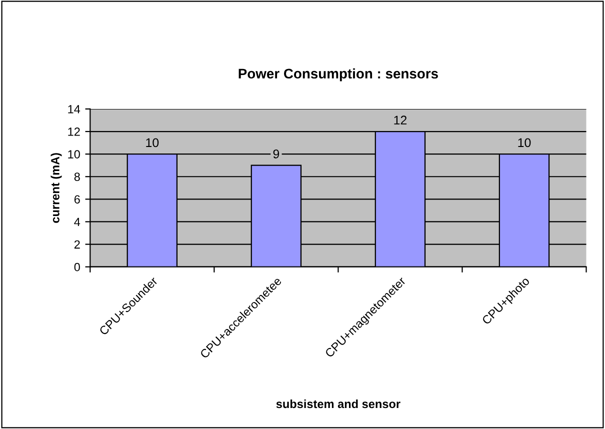 Image resolution: width=605 pixels, height=429 pixels. I want to click on y-tick-label: 0, so click(77, 267).